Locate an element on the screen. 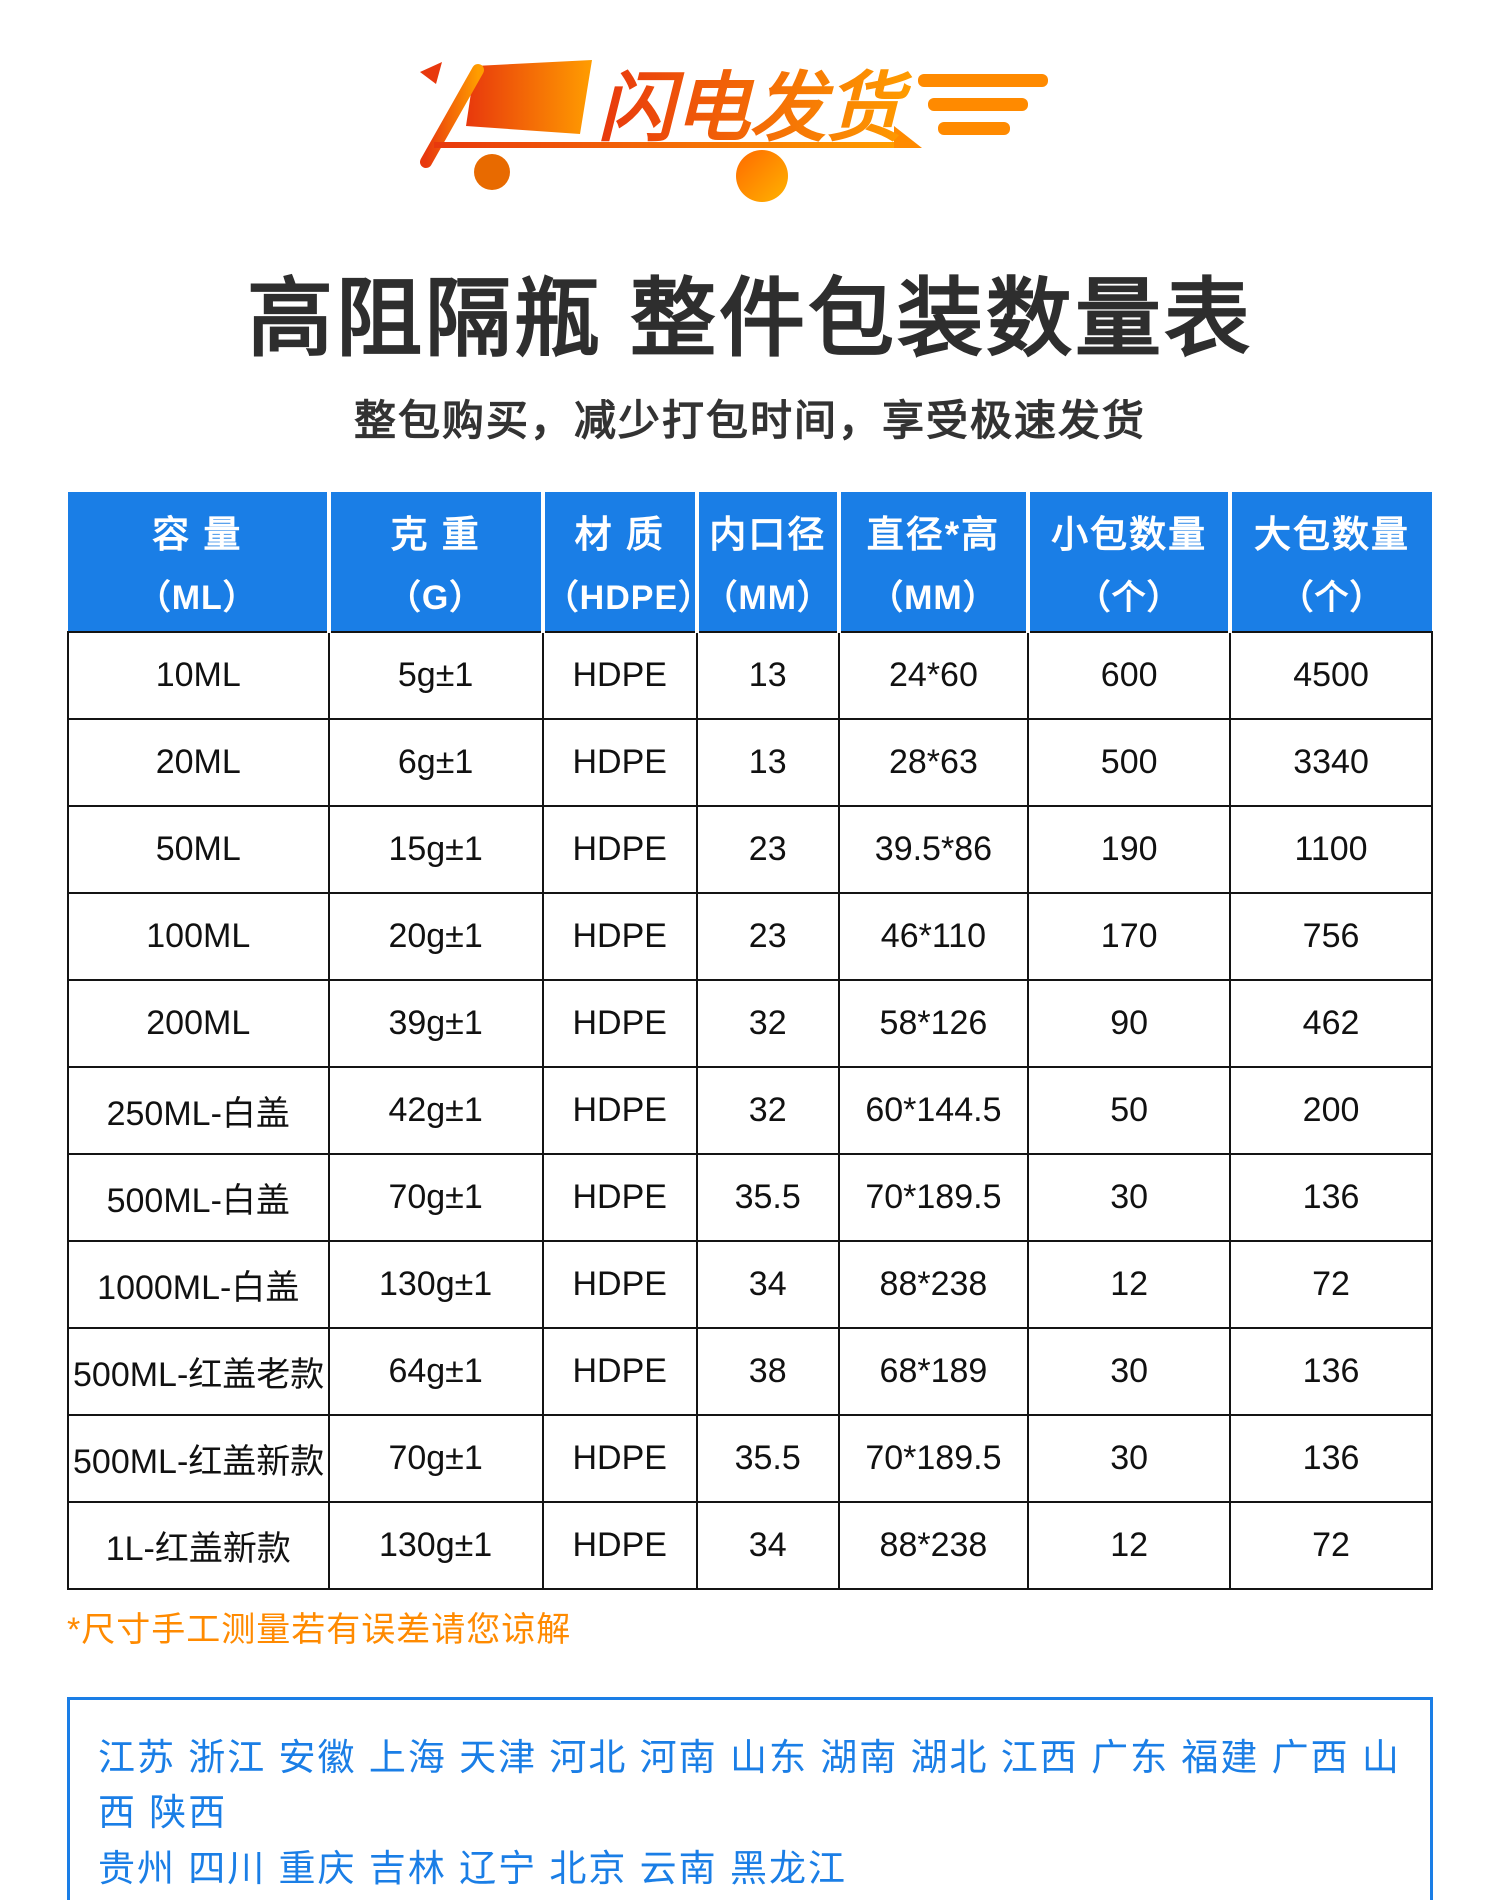 Image resolution: width=1500 pixels, height=1900 pixels. table-row: 1000ML-白盖 130g±1 HDPE 34 88*238 12 72 is located at coordinates (750, 1284).